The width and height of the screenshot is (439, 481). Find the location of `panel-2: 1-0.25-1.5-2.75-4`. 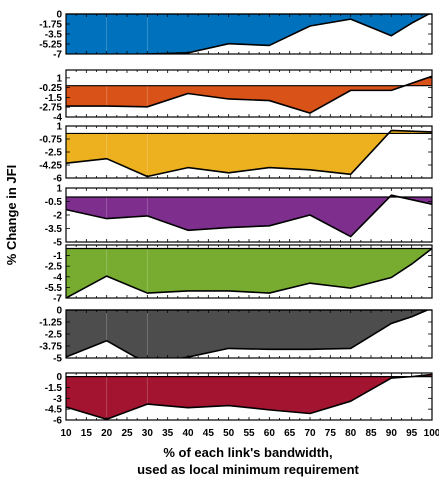

panel-2: 1-0.25-1.5-2.75-4 is located at coordinates (236, 96).